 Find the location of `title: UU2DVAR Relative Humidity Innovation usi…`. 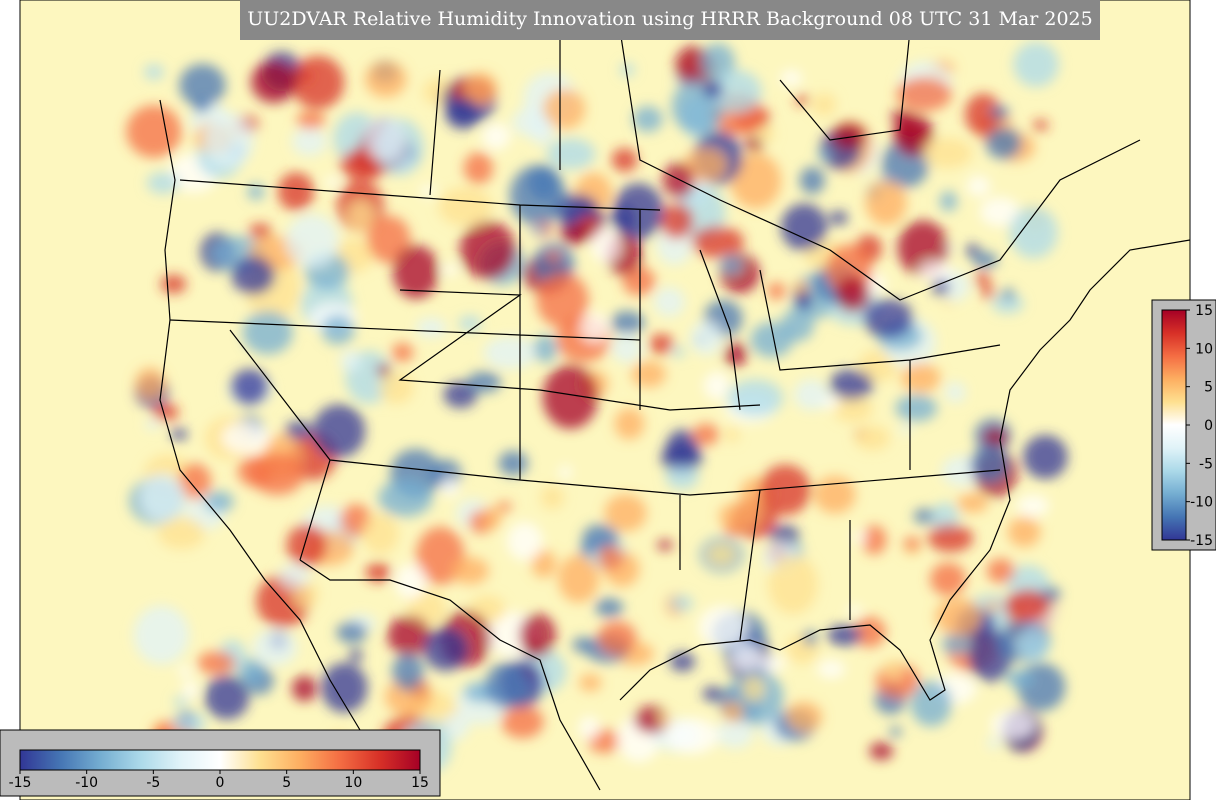

title: UU2DVAR Relative Humidity Innovation usi… is located at coordinates (669, 19).